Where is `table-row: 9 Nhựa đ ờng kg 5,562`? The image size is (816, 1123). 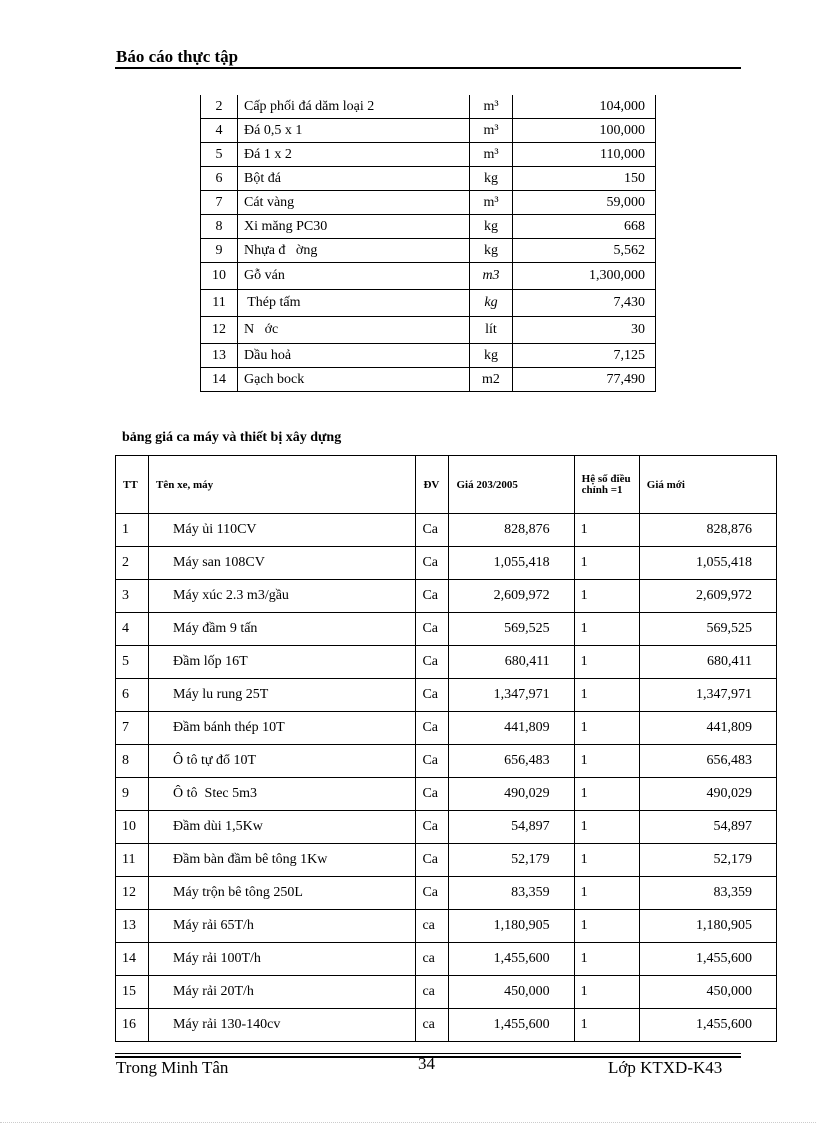
table-row: 9 Nhựa đ ờng kg 5,562 is located at coordinates (428, 250).